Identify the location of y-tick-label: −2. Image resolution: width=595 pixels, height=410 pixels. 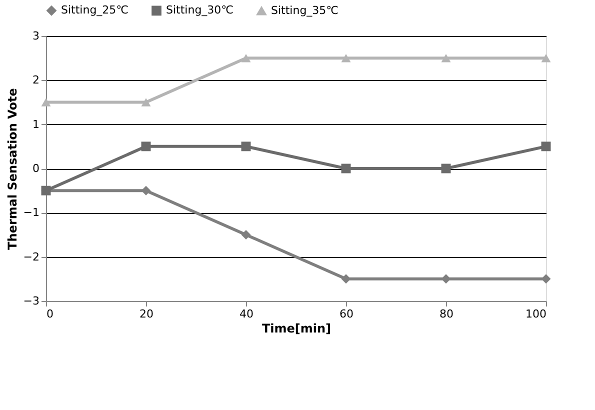
(31, 257).